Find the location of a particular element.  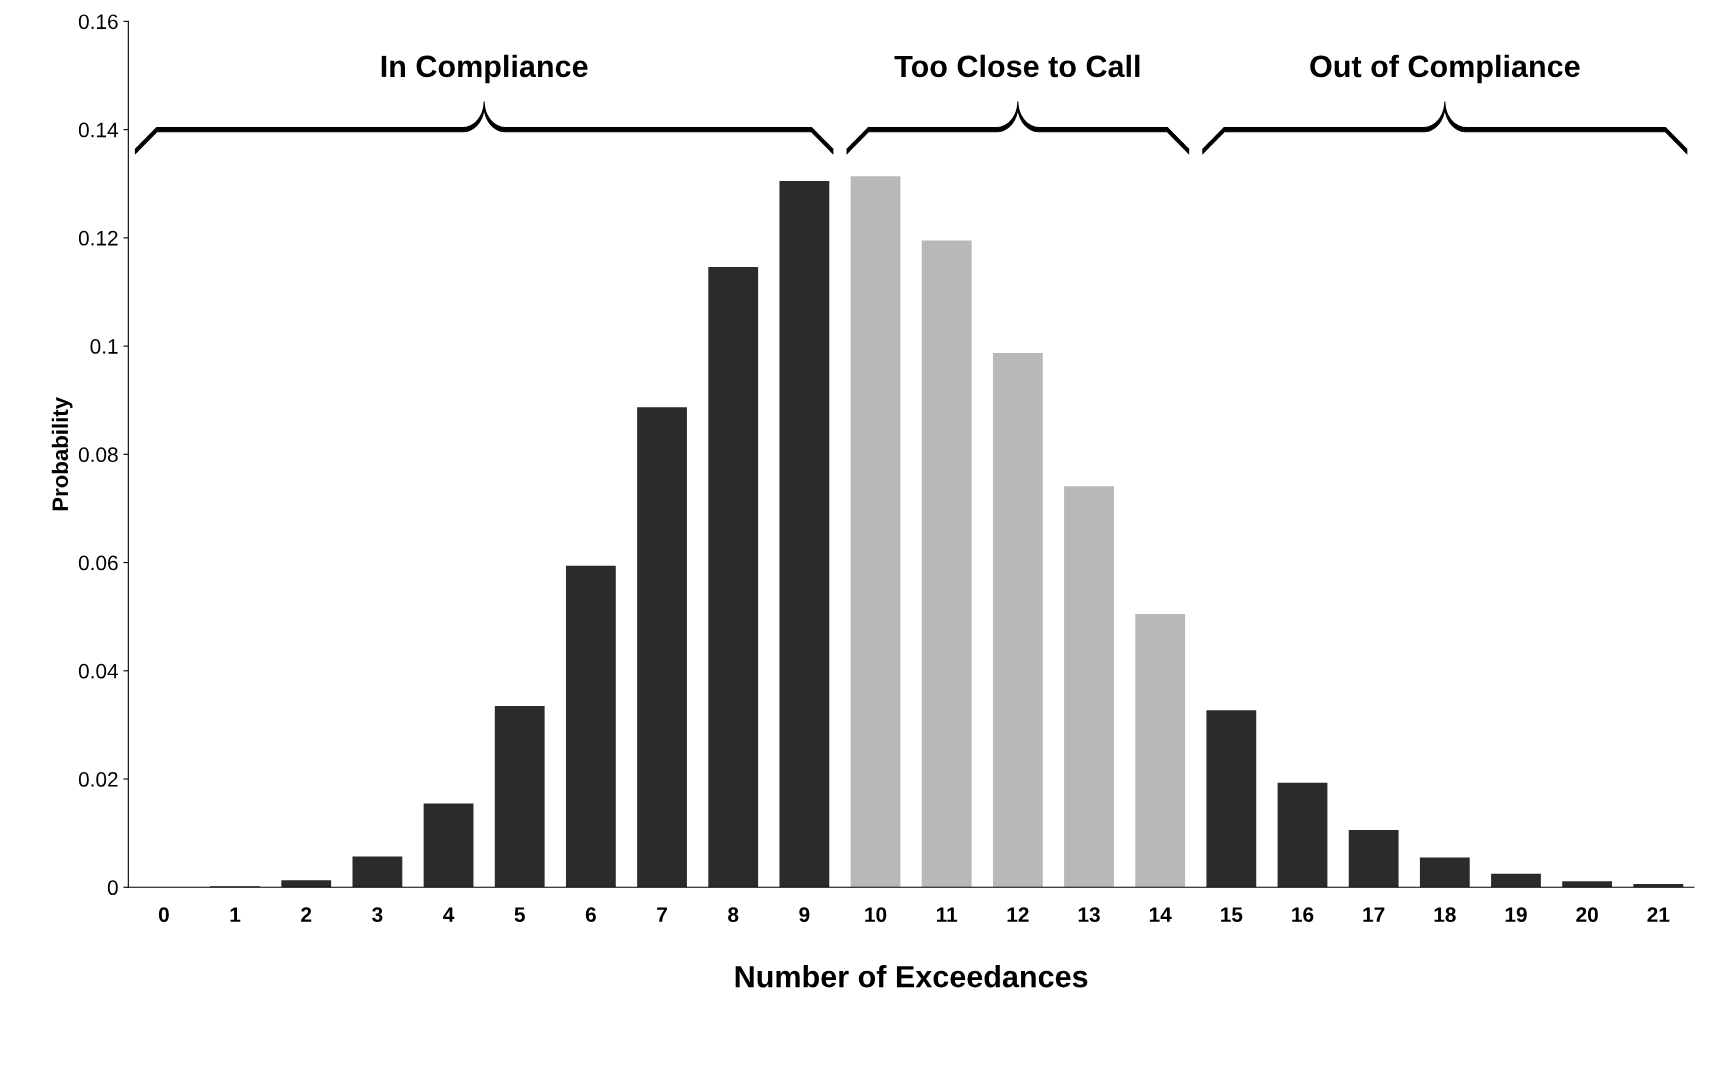

x-tick-label: 19 is located at coordinates (1516, 915).